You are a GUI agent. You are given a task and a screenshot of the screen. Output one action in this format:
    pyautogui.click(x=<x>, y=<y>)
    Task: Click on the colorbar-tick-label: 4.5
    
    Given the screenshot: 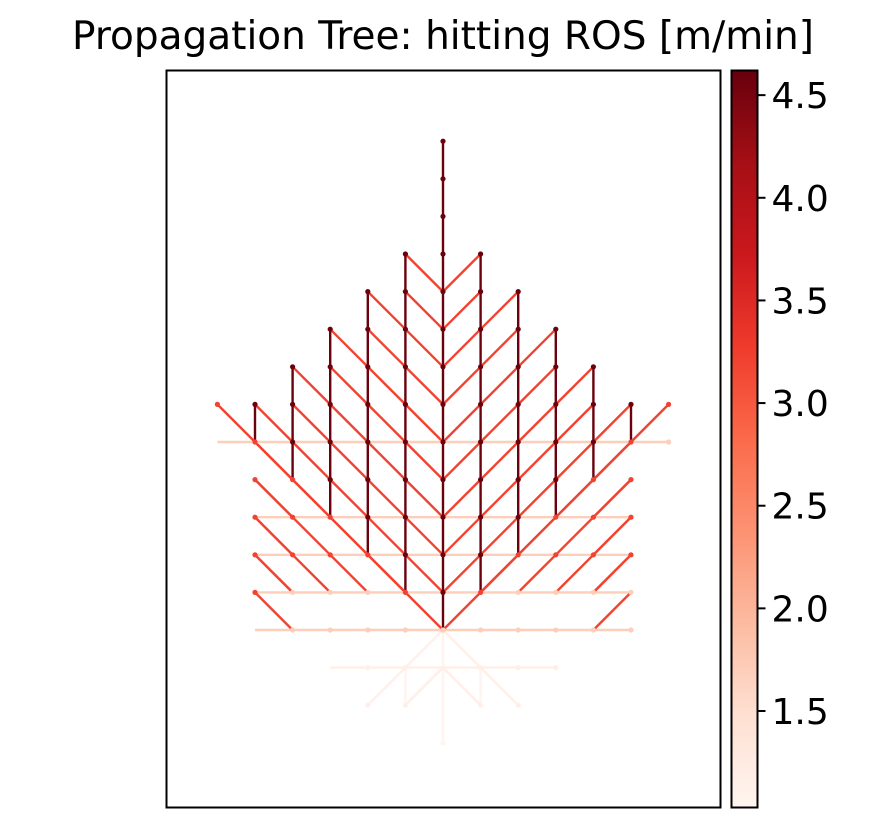 What is the action you would take?
    pyautogui.click(x=800, y=96)
    